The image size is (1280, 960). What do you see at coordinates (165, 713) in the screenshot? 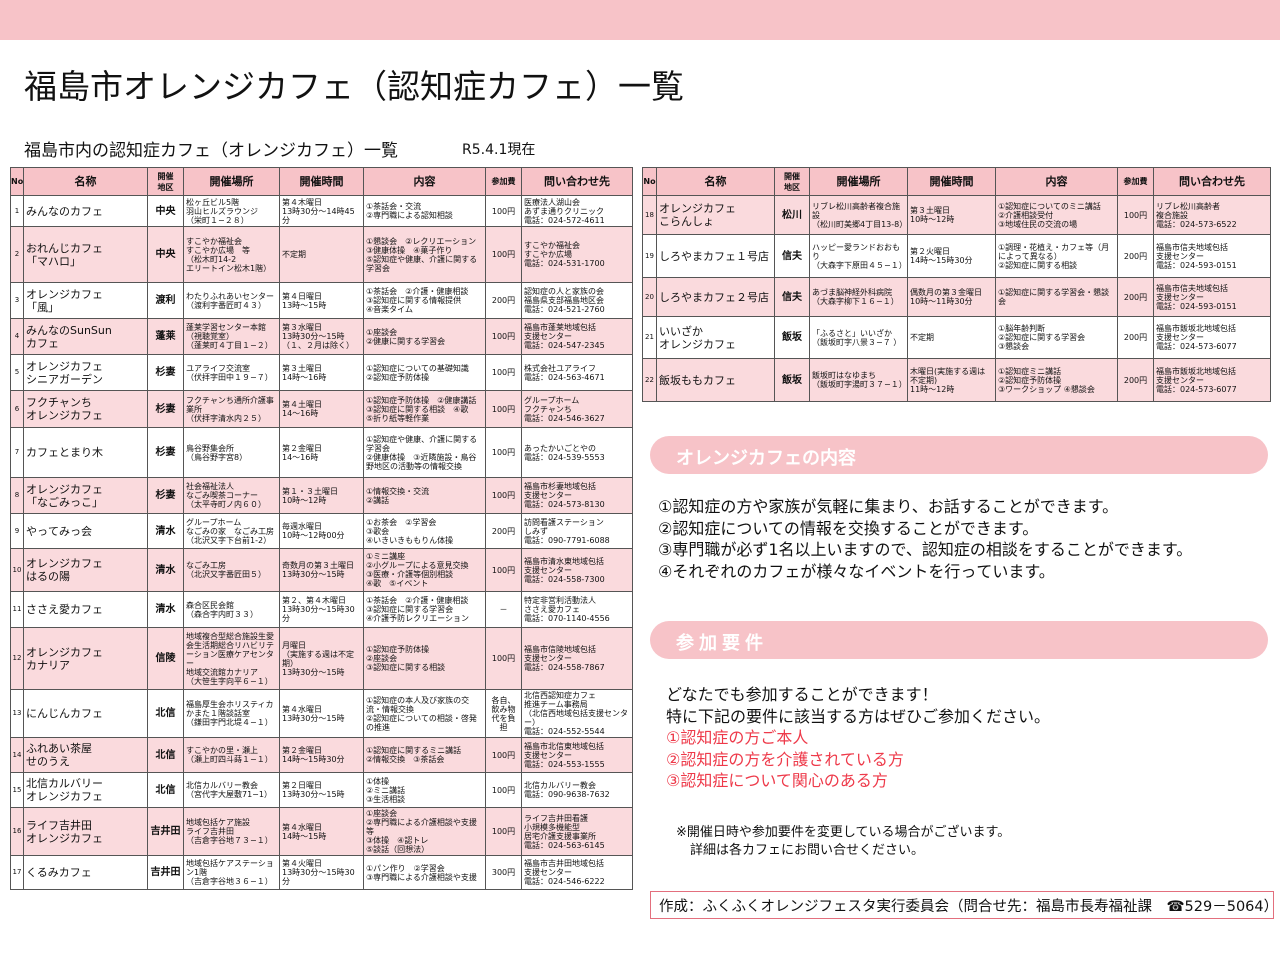
I see `cell-area: 北信` at bounding box center [165, 713].